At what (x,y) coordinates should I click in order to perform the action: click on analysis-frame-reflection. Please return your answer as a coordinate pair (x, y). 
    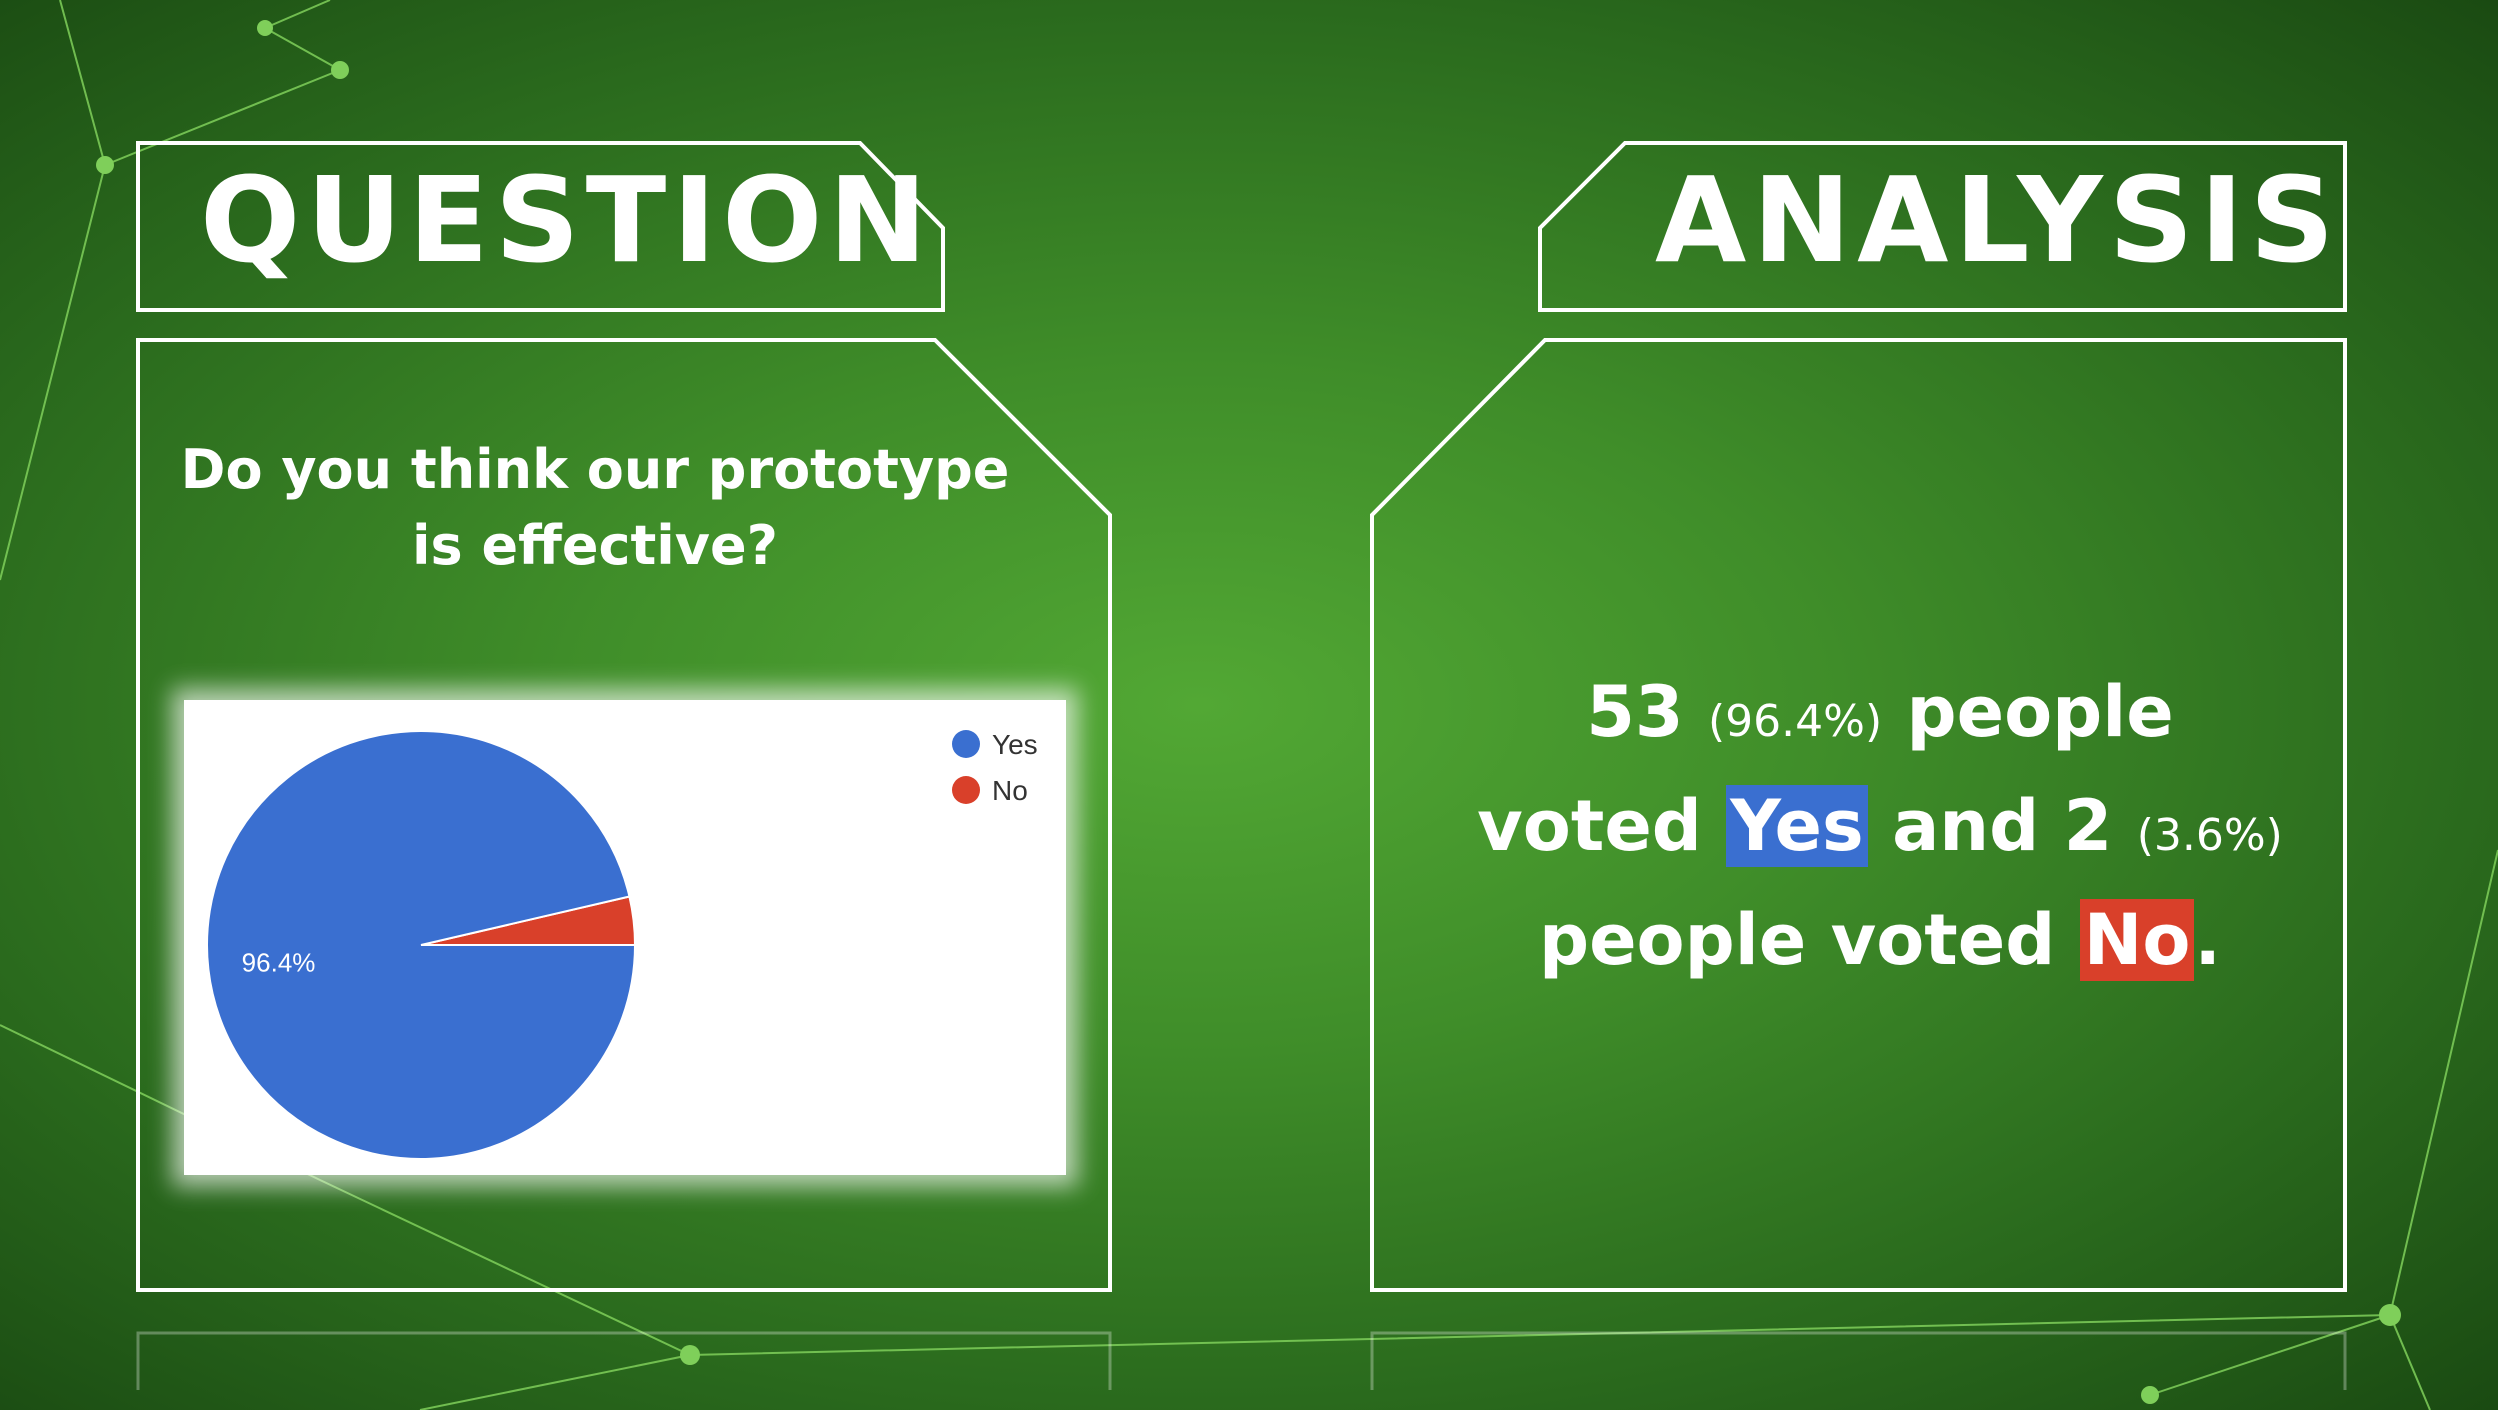
    Looking at the image, I should click on (1858, 1360).